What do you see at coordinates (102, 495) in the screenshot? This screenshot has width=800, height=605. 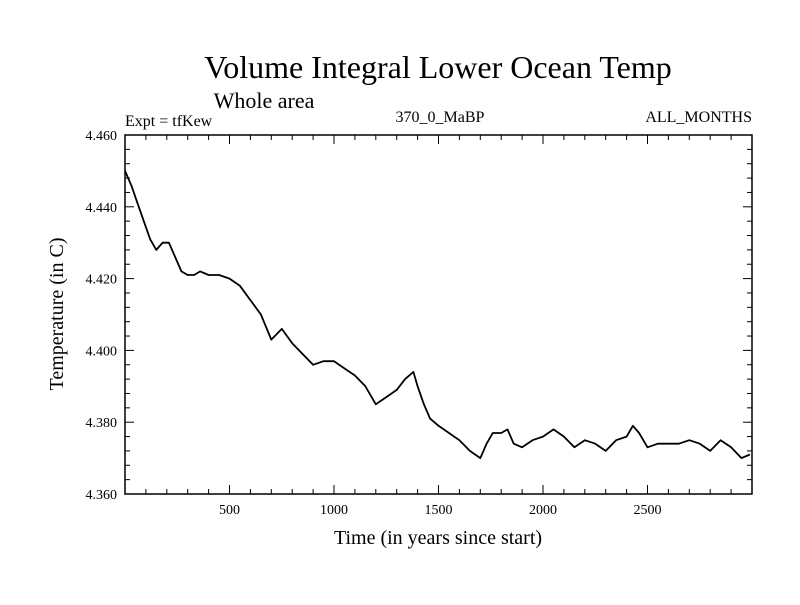 I see `y-tick-label: 4.360` at bounding box center [102, 495].